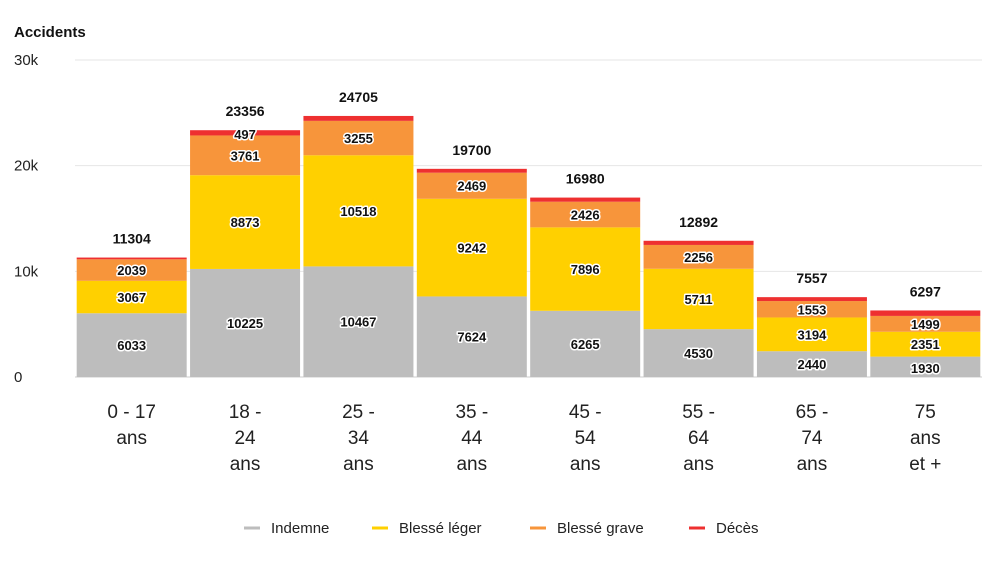 The width and height of the screenshot is (1000, 562). I want to click on segment-label: 2440, so click(811, 364).